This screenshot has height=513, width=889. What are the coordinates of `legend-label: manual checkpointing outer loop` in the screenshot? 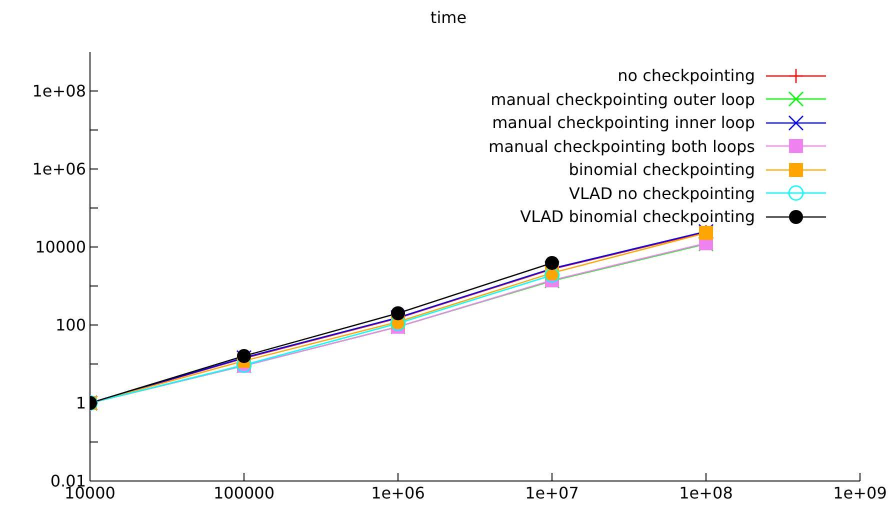 It's located at (622, 99).